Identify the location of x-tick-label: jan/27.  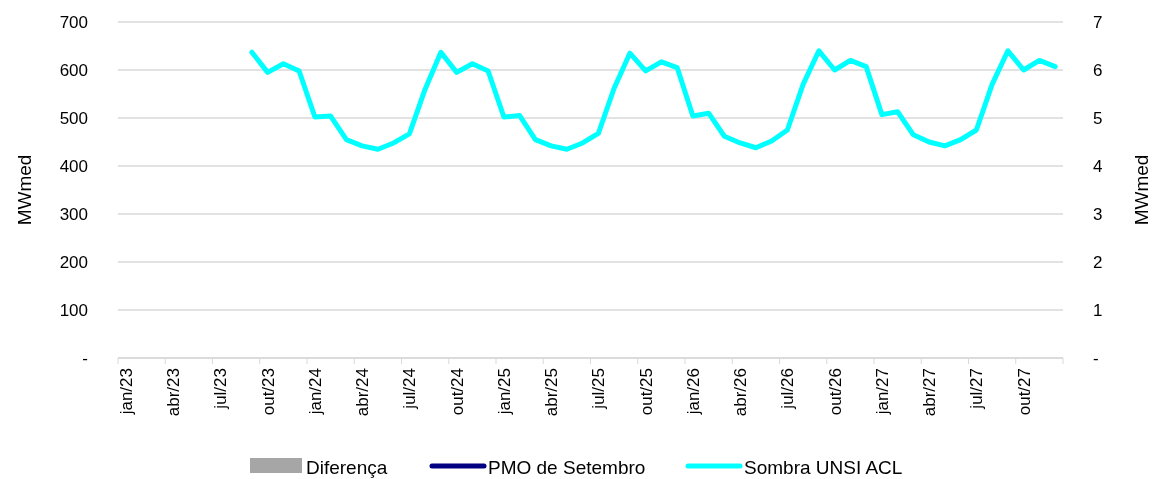
(882, 392).